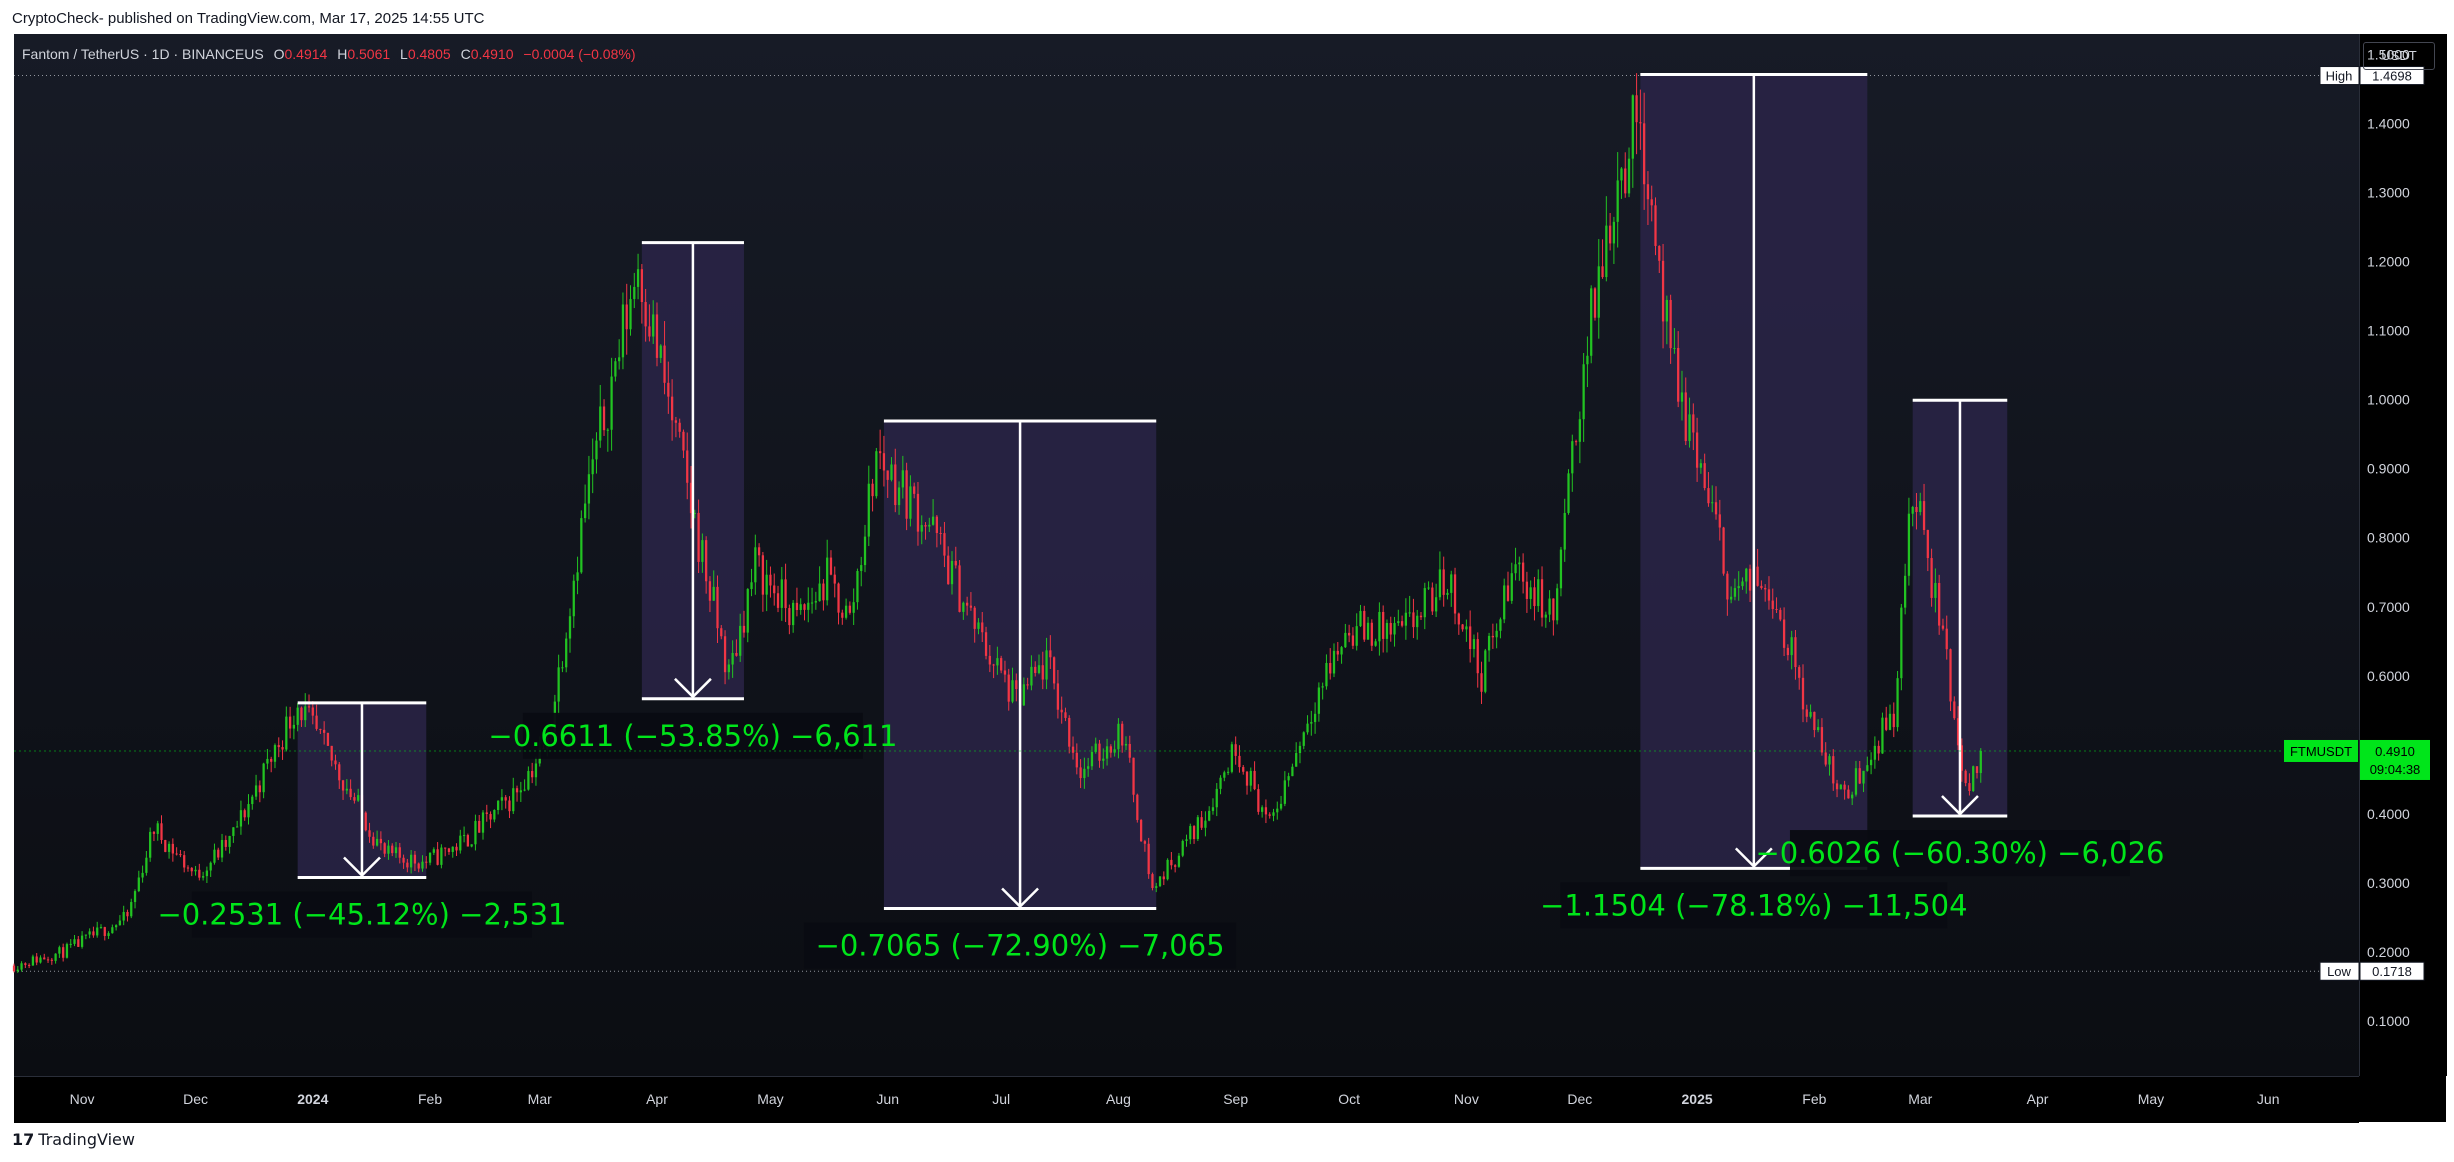  I want to click on y-tick-label: 0.4000, so click(2388, 814).